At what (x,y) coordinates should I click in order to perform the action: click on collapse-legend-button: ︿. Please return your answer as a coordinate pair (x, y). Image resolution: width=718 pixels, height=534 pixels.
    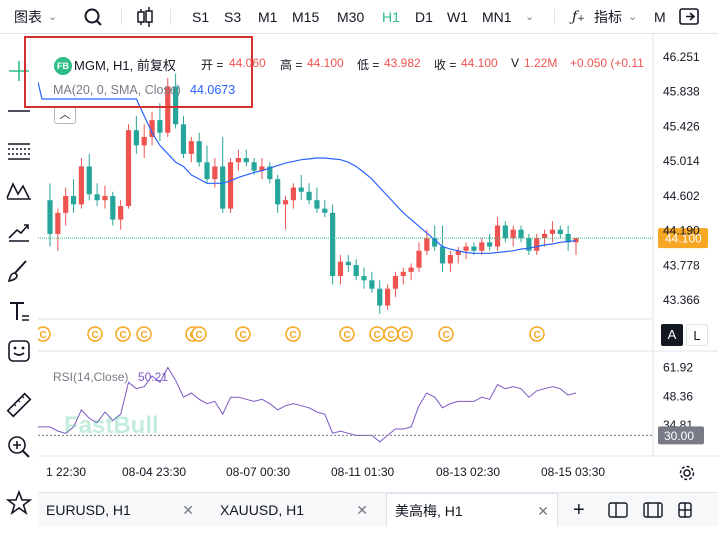
    Looking at the image, I should click on (65, 115).